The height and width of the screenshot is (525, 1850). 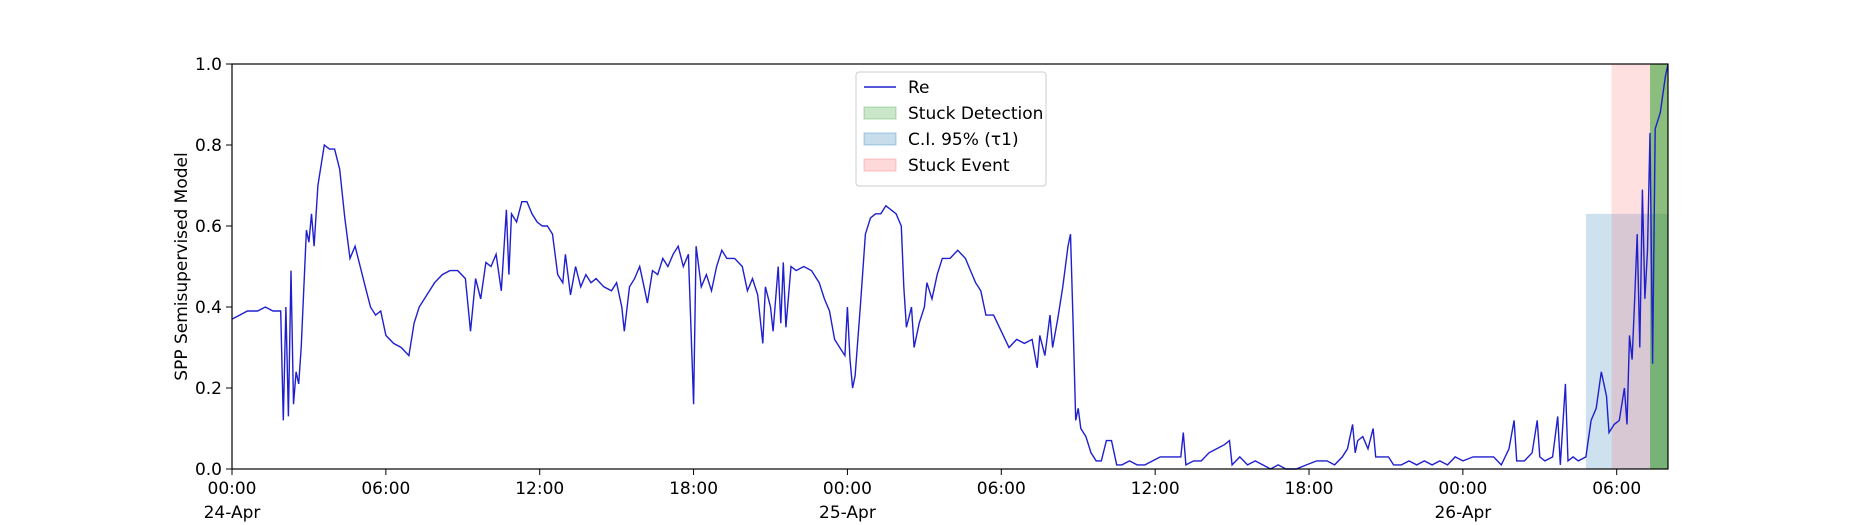 What do you see at coordinates (208, 65) in the screenshot?
I see `y-tick-label: 1.0` at bounding box center [208, 65].